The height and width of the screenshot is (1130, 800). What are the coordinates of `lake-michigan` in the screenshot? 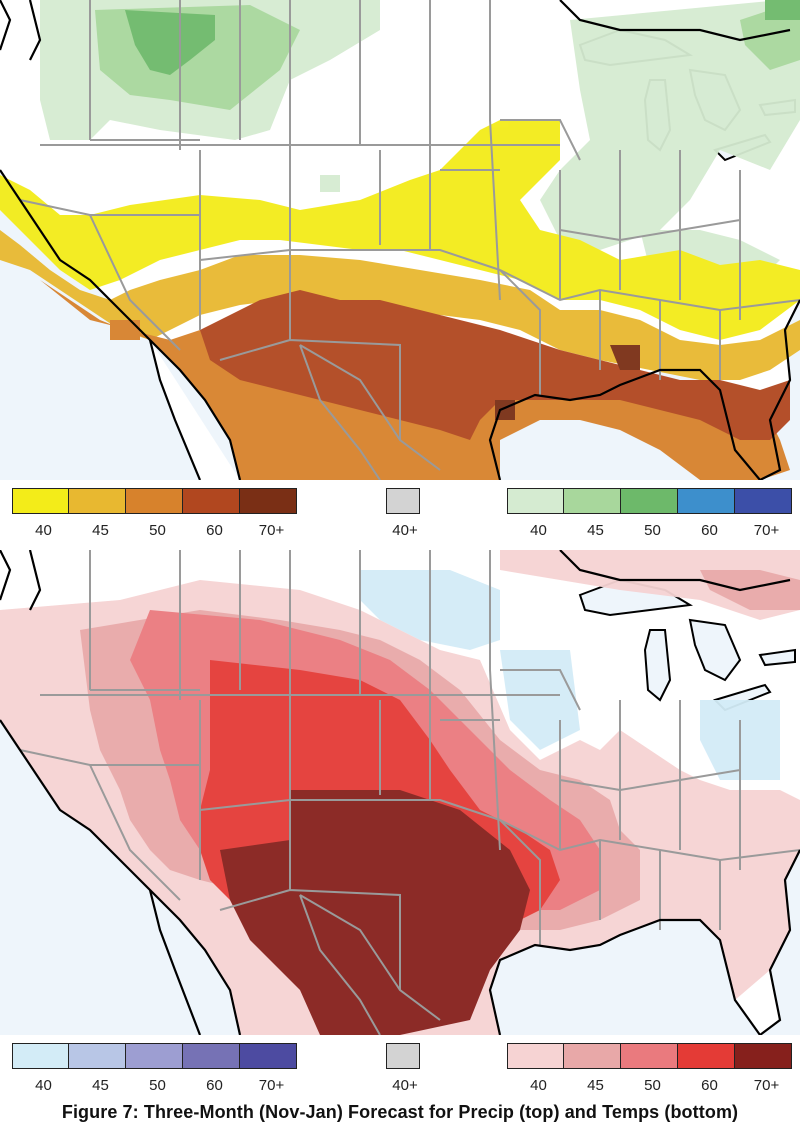 It's located at (657, 665).